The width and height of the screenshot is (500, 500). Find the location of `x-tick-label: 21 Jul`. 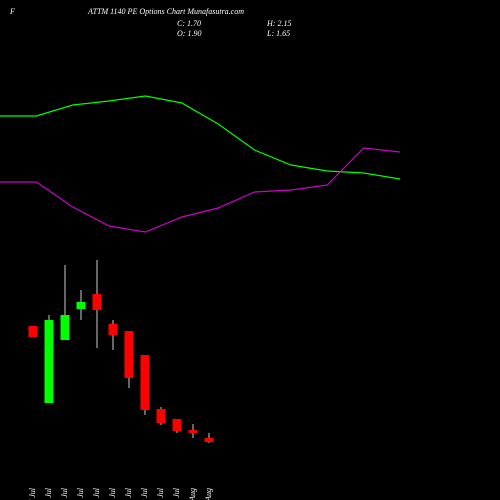

x-tick-label: 21 Jul is located at coordinates (48, 493).